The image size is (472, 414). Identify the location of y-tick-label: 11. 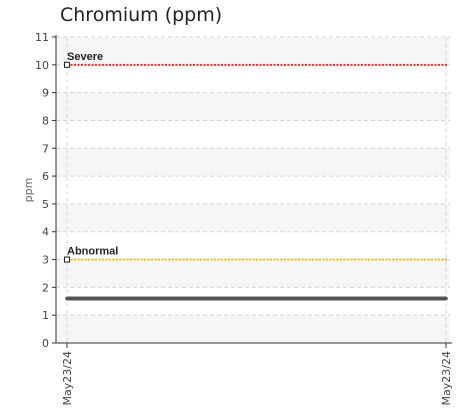
(42, 37).